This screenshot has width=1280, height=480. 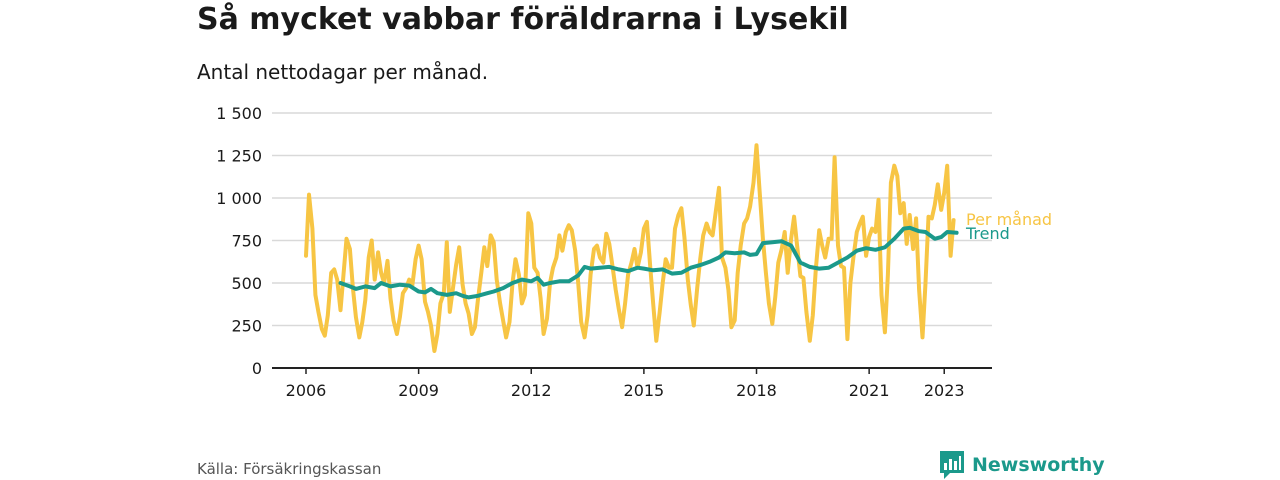 What do you see at coordinates (869, 390) in the screenshot?
I see `x-tick-label: 2021` at bounding box center [869, 390].